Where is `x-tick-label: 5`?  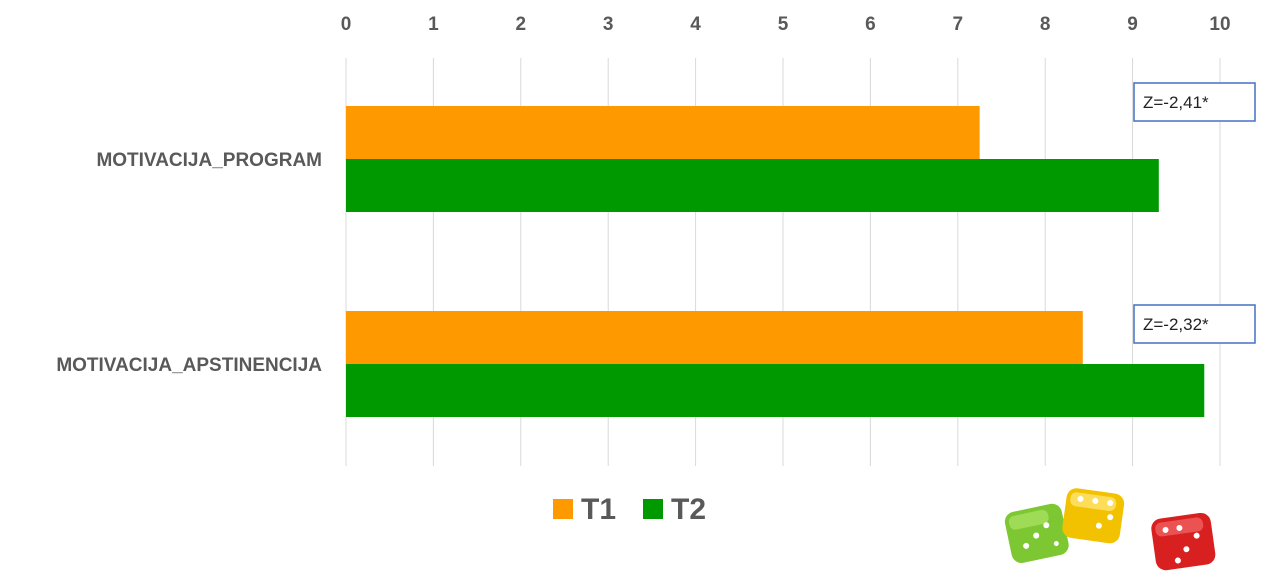 x-tick-label: 5 is located at coordinates (783, 24).